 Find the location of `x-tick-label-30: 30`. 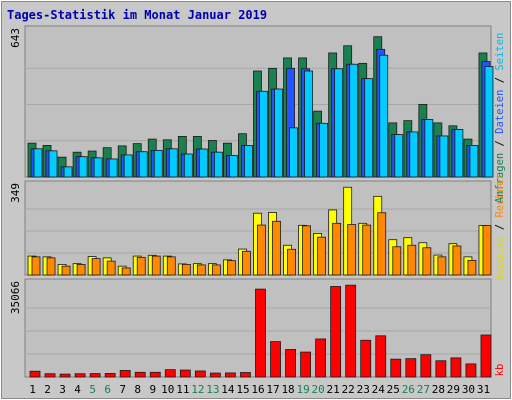

x-tick-label-30: 30 is located at coordinates (468, 389).